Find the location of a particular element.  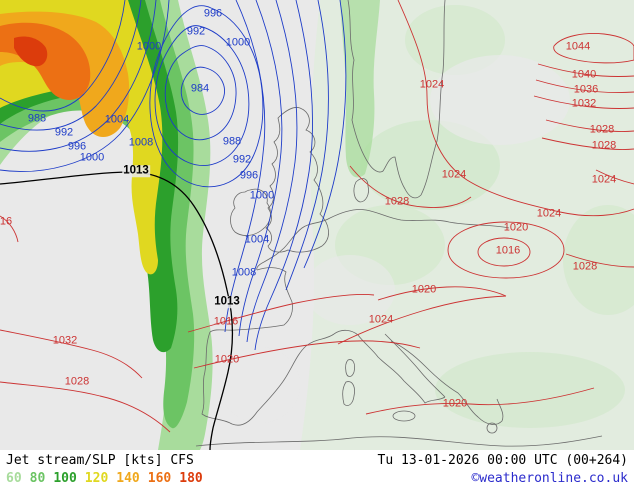

legend-row-bottom: 60 80 100 120 140 160 180 ©weatheronline.co.uk is located at coordinates (317, 479).